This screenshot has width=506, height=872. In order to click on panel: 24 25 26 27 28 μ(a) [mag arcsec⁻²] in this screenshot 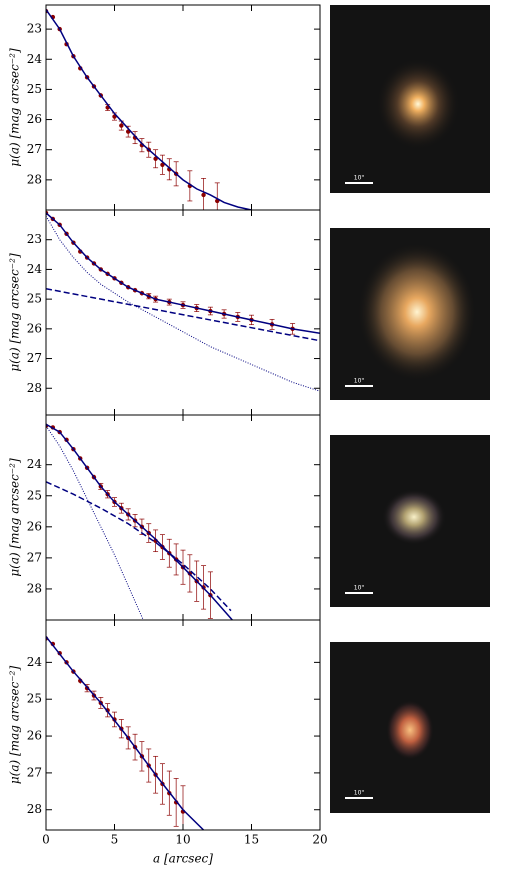, I will do `click(164, 517)`.